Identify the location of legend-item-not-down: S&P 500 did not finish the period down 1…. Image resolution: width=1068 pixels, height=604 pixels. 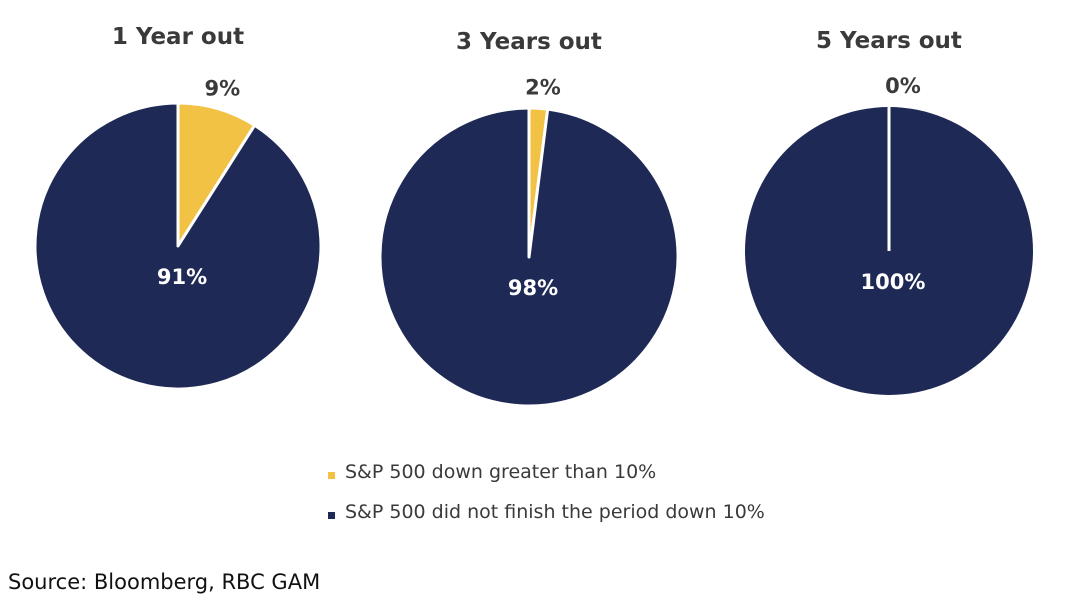
(546, 512).